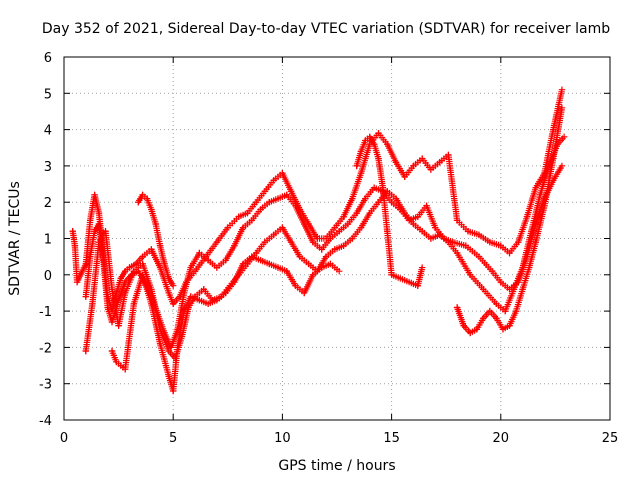 This screenshot has width=640, height=480. I want to click on y-tick-label: -1, so click(45, 312).